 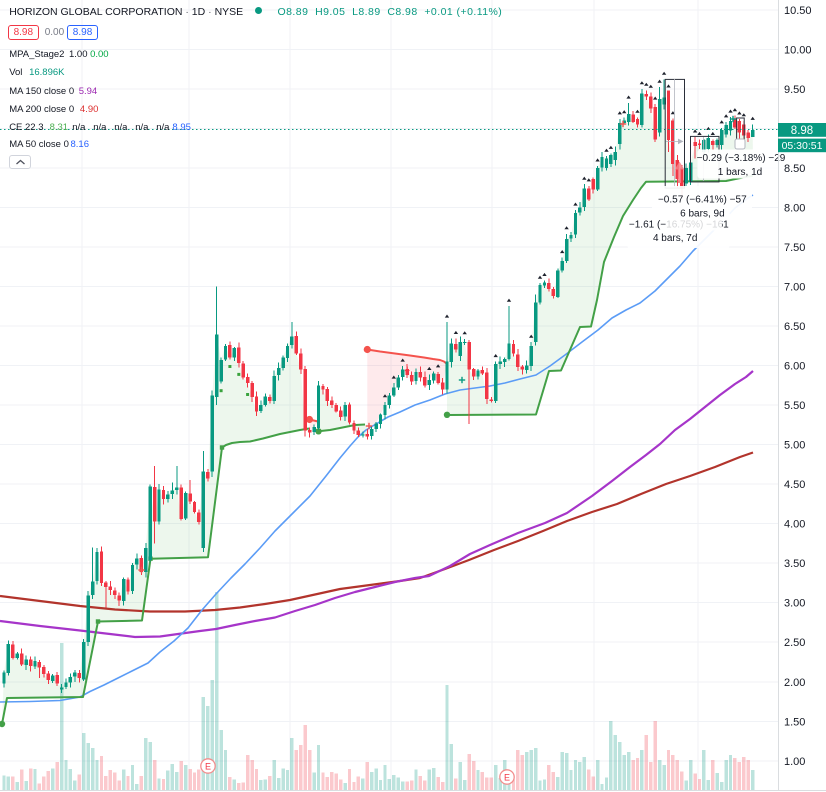 I want to click on svg-text: 1.00, so click(x=794, y=762).